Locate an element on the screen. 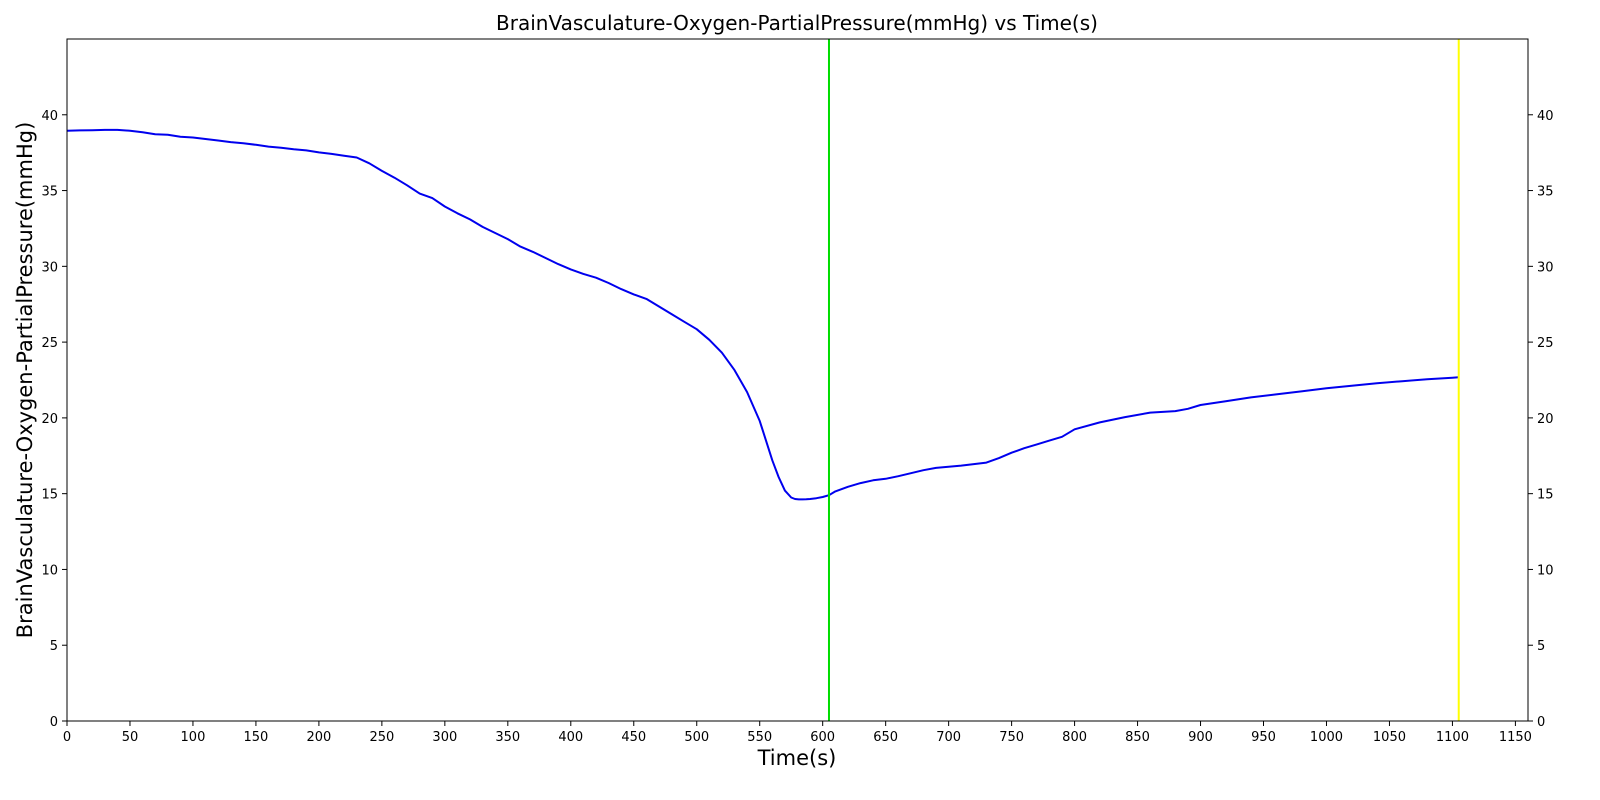 The width and height of the screenshot is (1600, 800). x-tick-label: 50 is located at coordinates (130, 737).